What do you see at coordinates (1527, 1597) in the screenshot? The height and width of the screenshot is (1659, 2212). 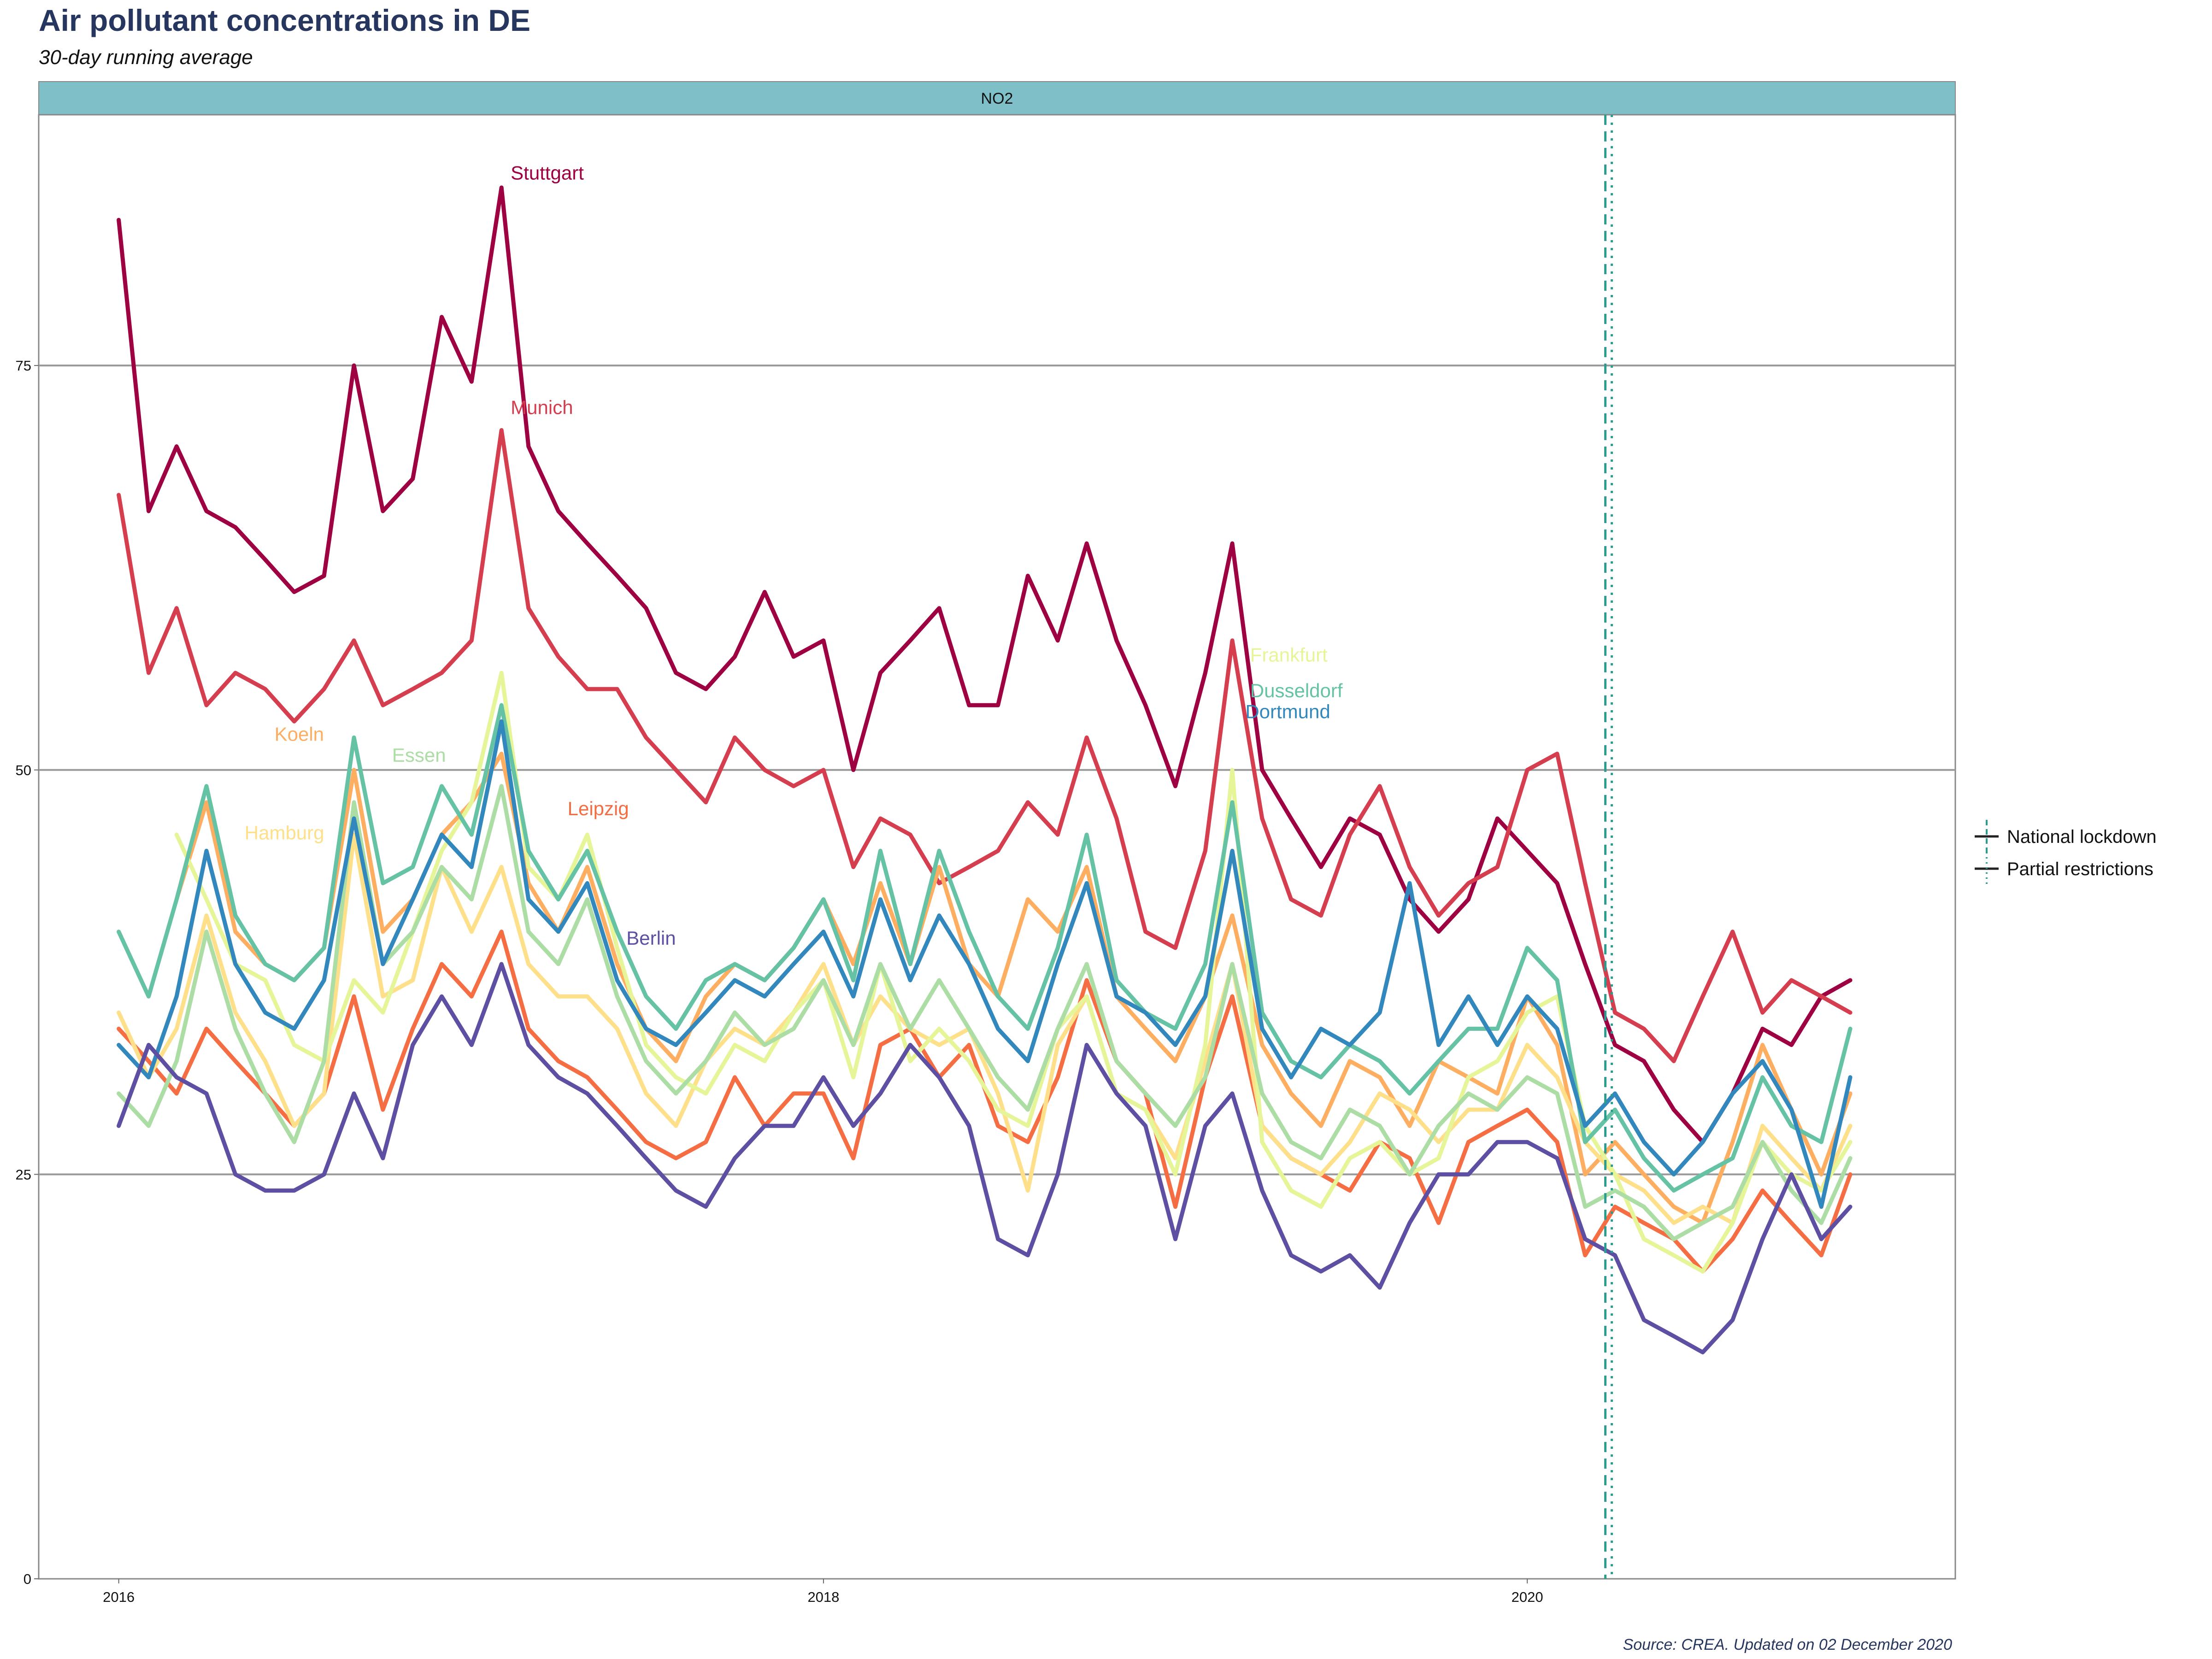 I see `x-tick-label: 2020` at bounding box center [1527, 1597].